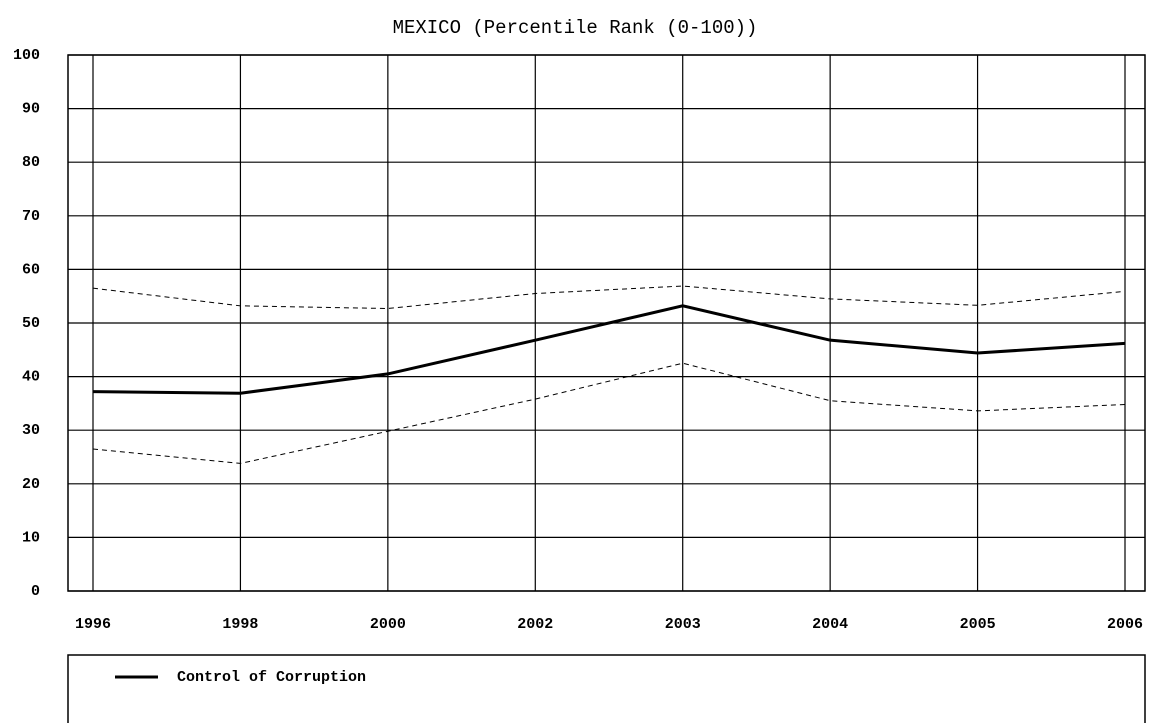 The height and width of the screenshot is (723, 1154). What do you see at coordinates (31, 484) in the screenshot?
I see `y-tick-label: 20` at bounding box center [31, 484].